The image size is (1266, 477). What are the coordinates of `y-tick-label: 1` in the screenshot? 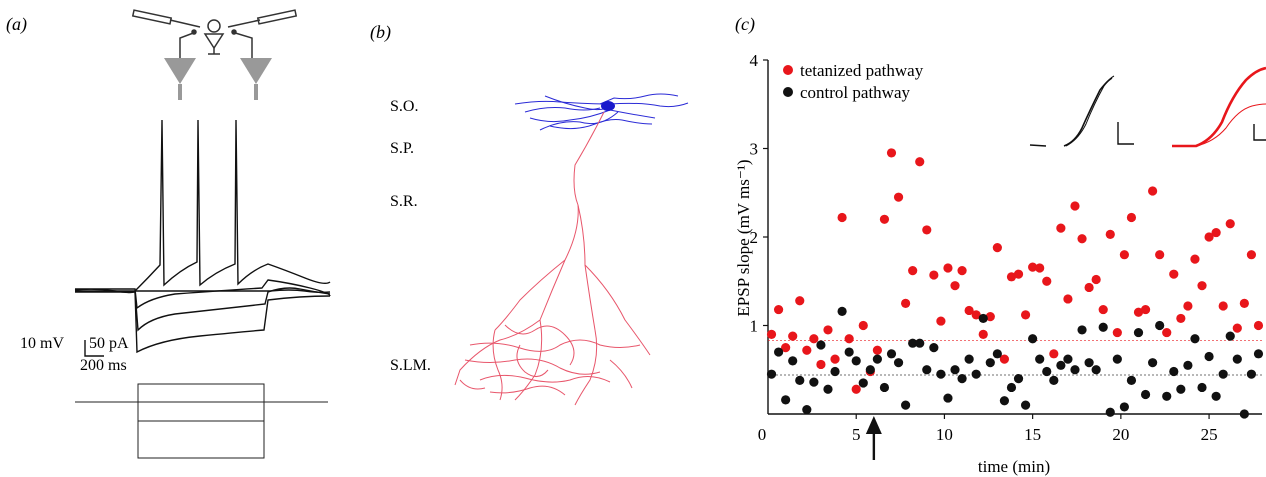 It's located at (754, 326).